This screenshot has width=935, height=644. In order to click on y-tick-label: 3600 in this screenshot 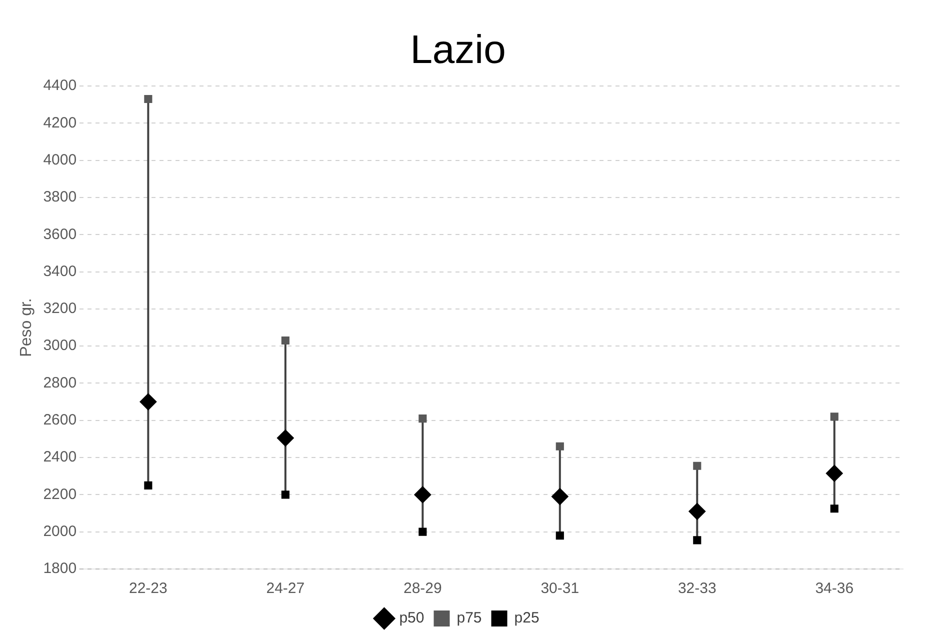, I will do `click(60, 234)`.